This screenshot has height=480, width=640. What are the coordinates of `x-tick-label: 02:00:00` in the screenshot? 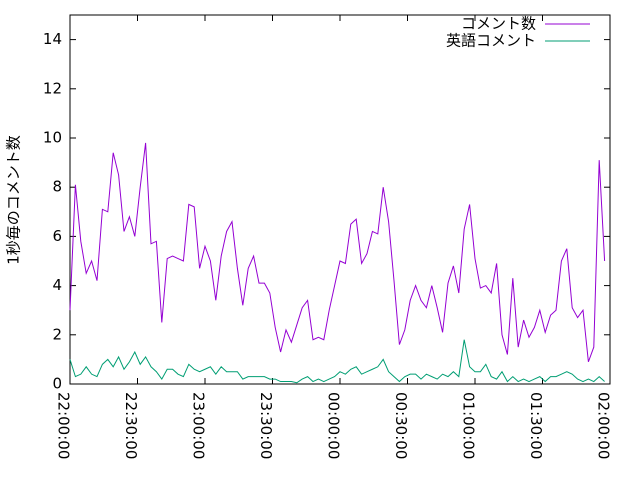 It's located at (604, 425).